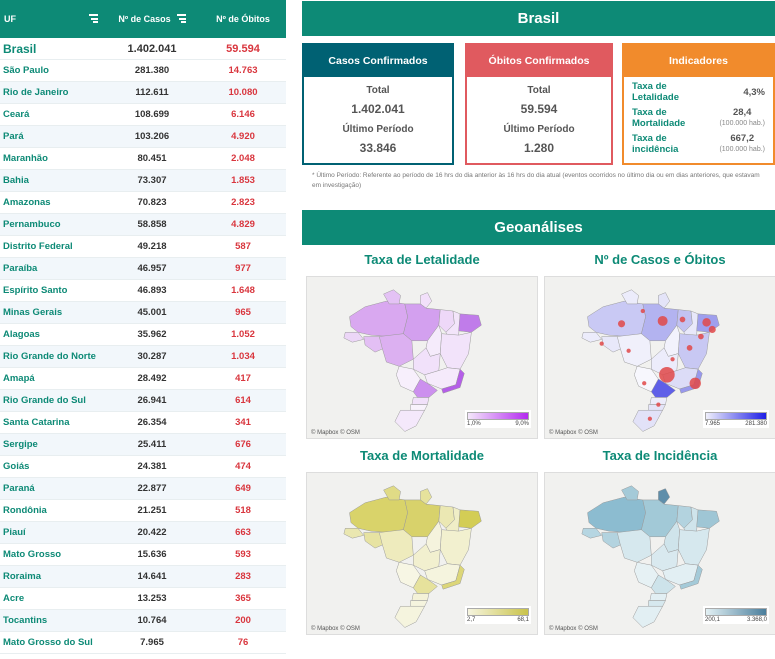  What do you see at coordinates (143, 71) in the screenshot?
I see `table-row: São Paulo 281.380 14.763` at bounding box center [143, 71].